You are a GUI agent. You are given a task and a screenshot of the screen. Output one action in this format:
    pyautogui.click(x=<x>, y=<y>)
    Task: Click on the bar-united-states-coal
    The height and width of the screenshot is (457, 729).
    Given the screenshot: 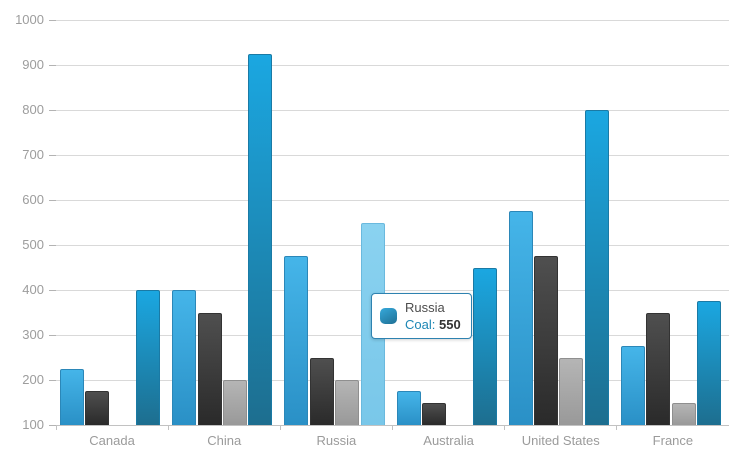 What is the action you would take?
    pyautogui.click(x=596, y=267)
    